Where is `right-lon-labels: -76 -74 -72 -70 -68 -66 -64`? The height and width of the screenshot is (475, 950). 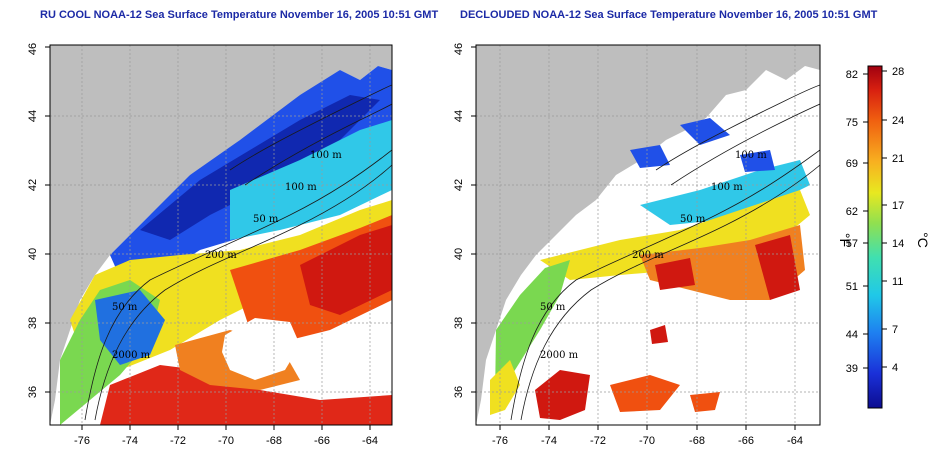
right-lon-labels: -76 -74 -72 -70 -68 -66 -64 is located at coordinates (647, 441).